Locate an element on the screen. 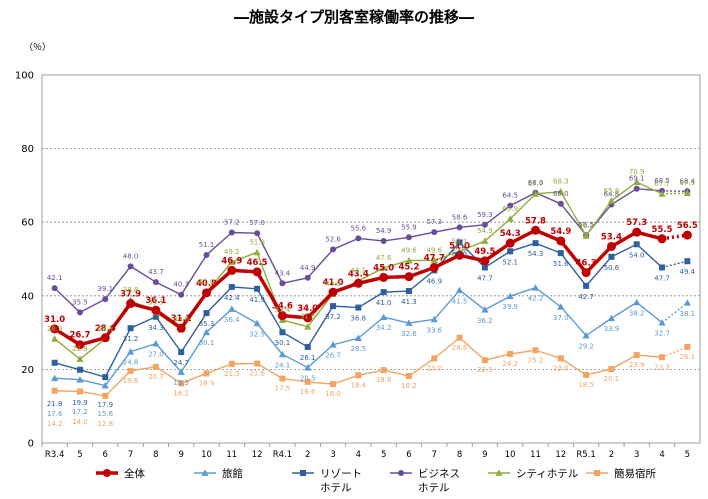  data-label: 49.5 is located at coordinates (484, 252).